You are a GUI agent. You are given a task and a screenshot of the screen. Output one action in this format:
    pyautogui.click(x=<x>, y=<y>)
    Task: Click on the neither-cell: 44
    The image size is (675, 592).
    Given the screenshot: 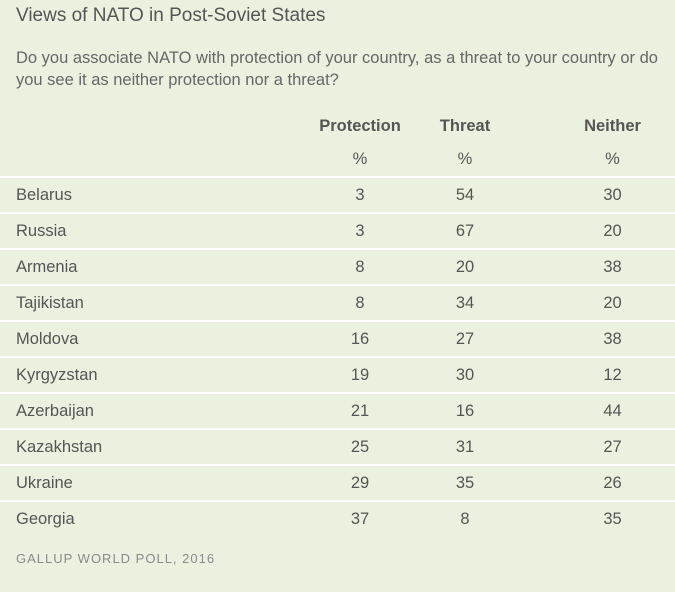 What is the action you would take?
    pyautogui.click(x=592, y=411)
    